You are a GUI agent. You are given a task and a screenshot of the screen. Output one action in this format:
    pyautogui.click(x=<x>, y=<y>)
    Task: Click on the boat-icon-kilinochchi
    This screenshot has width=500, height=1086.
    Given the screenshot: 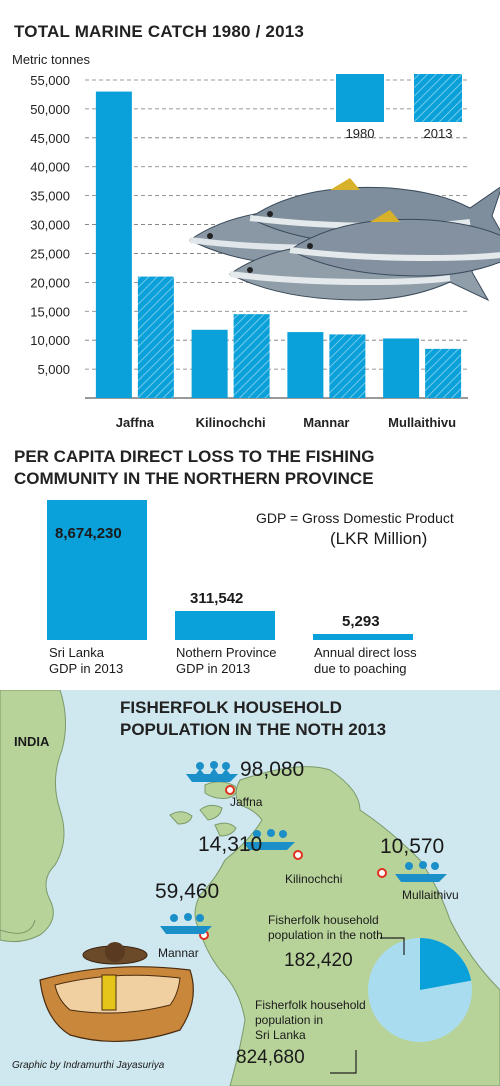 What is the action you would take?
    pyautogui.click(x=269, y=839)
    